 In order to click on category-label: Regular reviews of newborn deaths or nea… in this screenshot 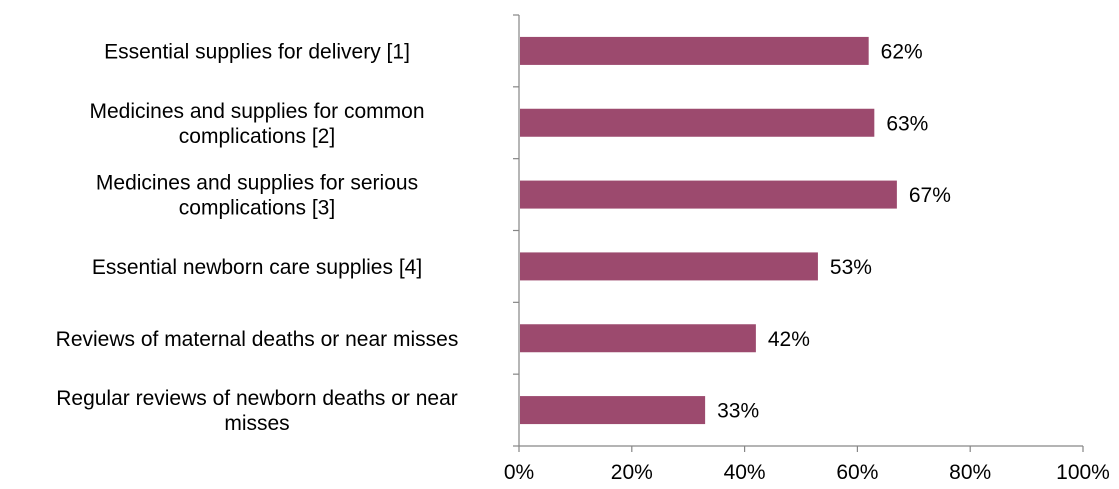, I will do `click(257, 398)`.